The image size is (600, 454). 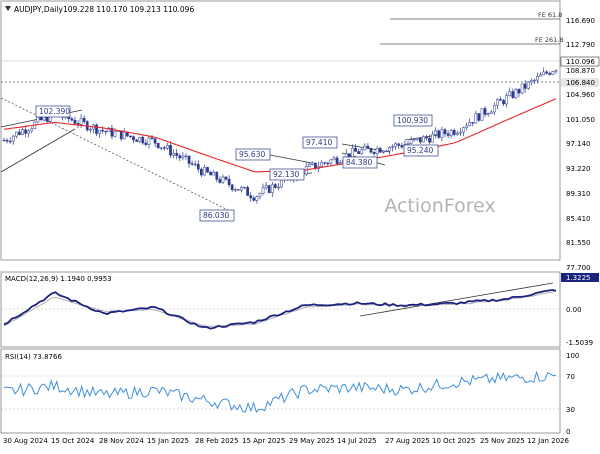 What do you see at coordinates (578, 144) in the screenshot?
I see `price-tick: 97.140` at bounding box center [578, 144].